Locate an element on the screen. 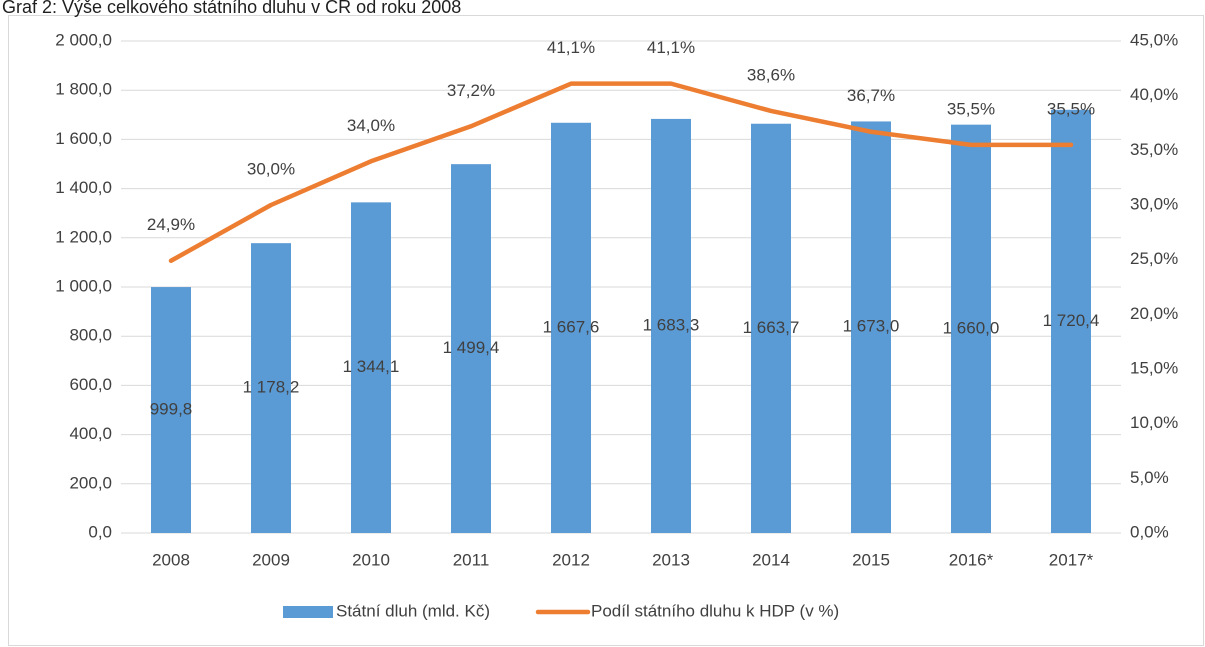 The width and height of the screenshot is (1205, 647). bar-value-label: 1 660,0 is located at coordinates (971, 327).